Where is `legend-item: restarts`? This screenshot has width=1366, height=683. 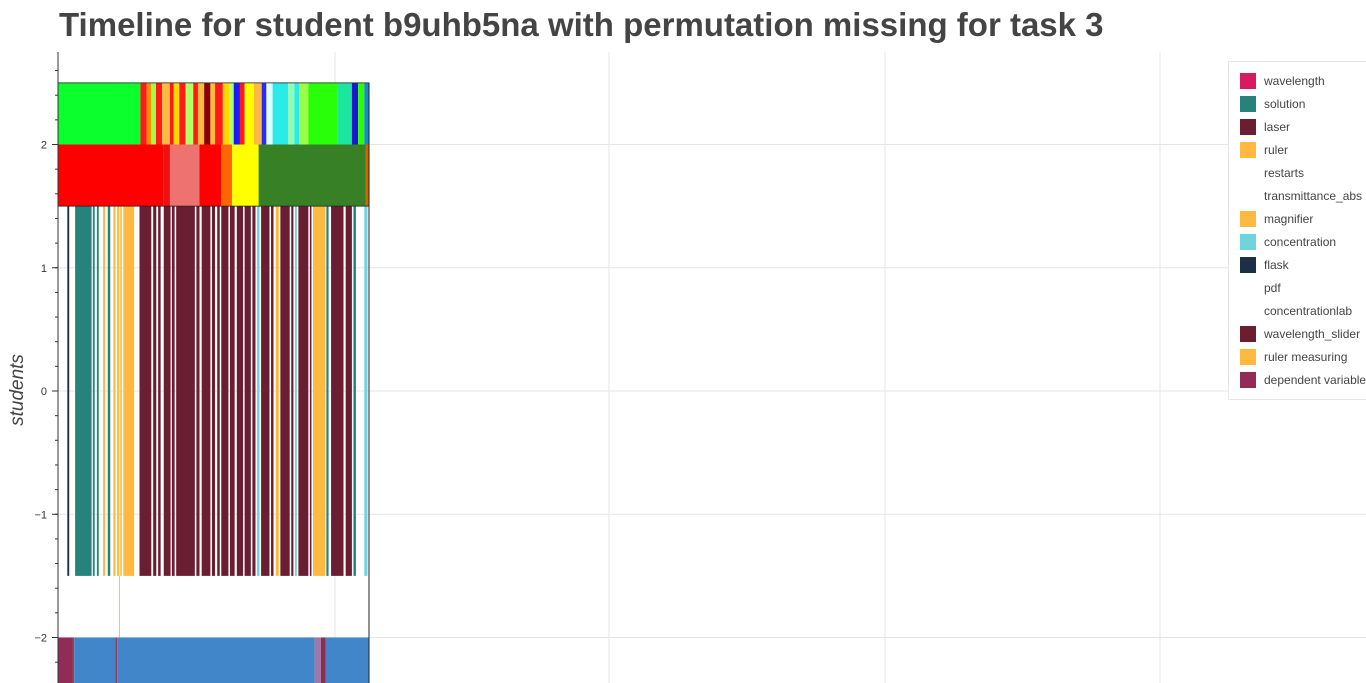 legend-item: restarts is located at coordinates (1272, 173).